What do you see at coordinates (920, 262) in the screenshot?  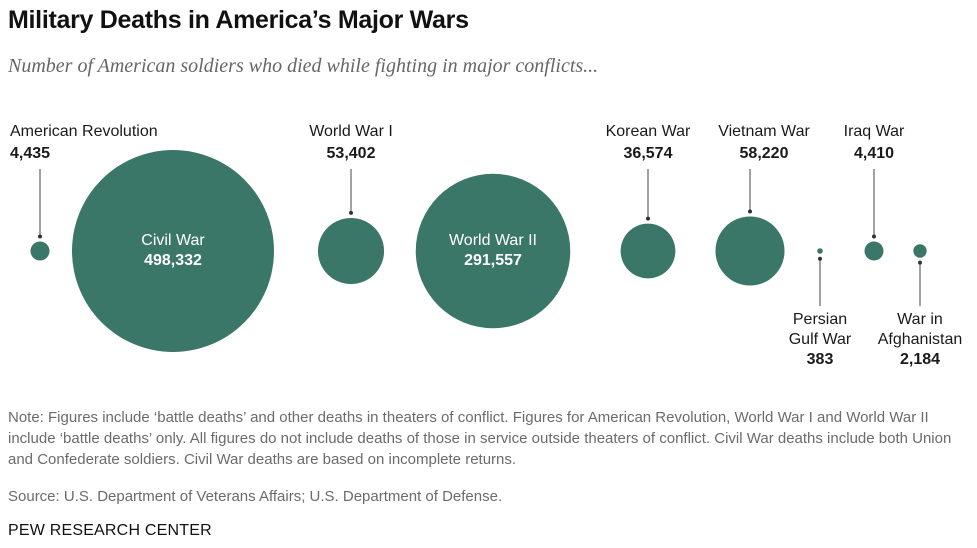 I see `leader-dot-war-in-afghanistan` at bounding box center [920, 262].